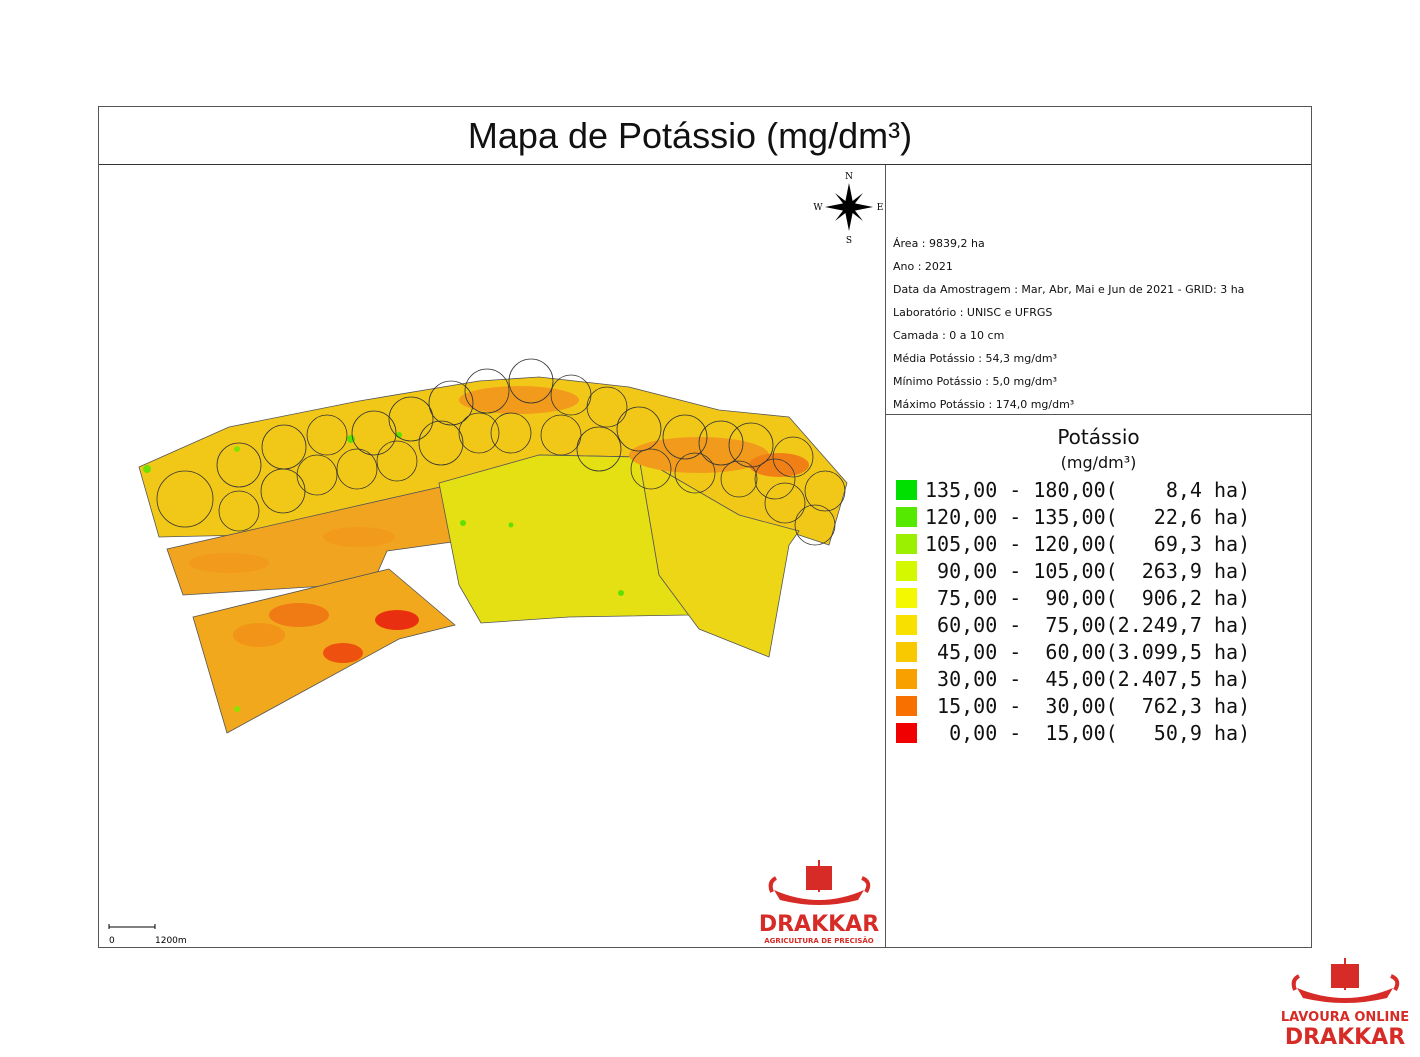 Image resolution: width=1420 pixels, height=1057 pixels. What do you see at coordinates (1088, 544) in the screenshot?
I see `legend-label: 105,00 - 120,00( 69,3 ha)` at bounding box center [1088, 544].